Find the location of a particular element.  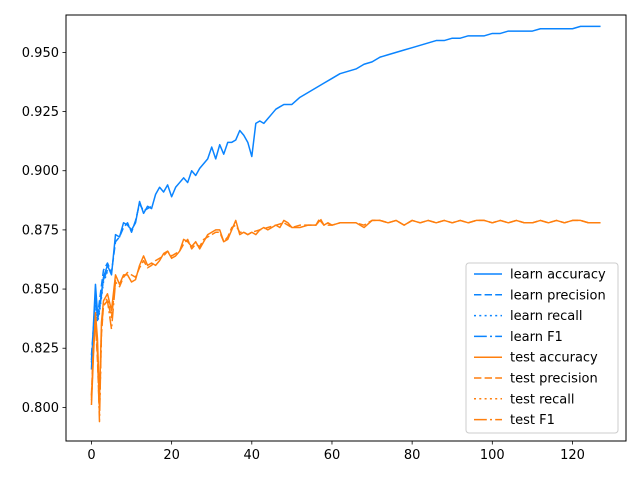

x-tick-label: 120 is located at coordinates (572, 455).